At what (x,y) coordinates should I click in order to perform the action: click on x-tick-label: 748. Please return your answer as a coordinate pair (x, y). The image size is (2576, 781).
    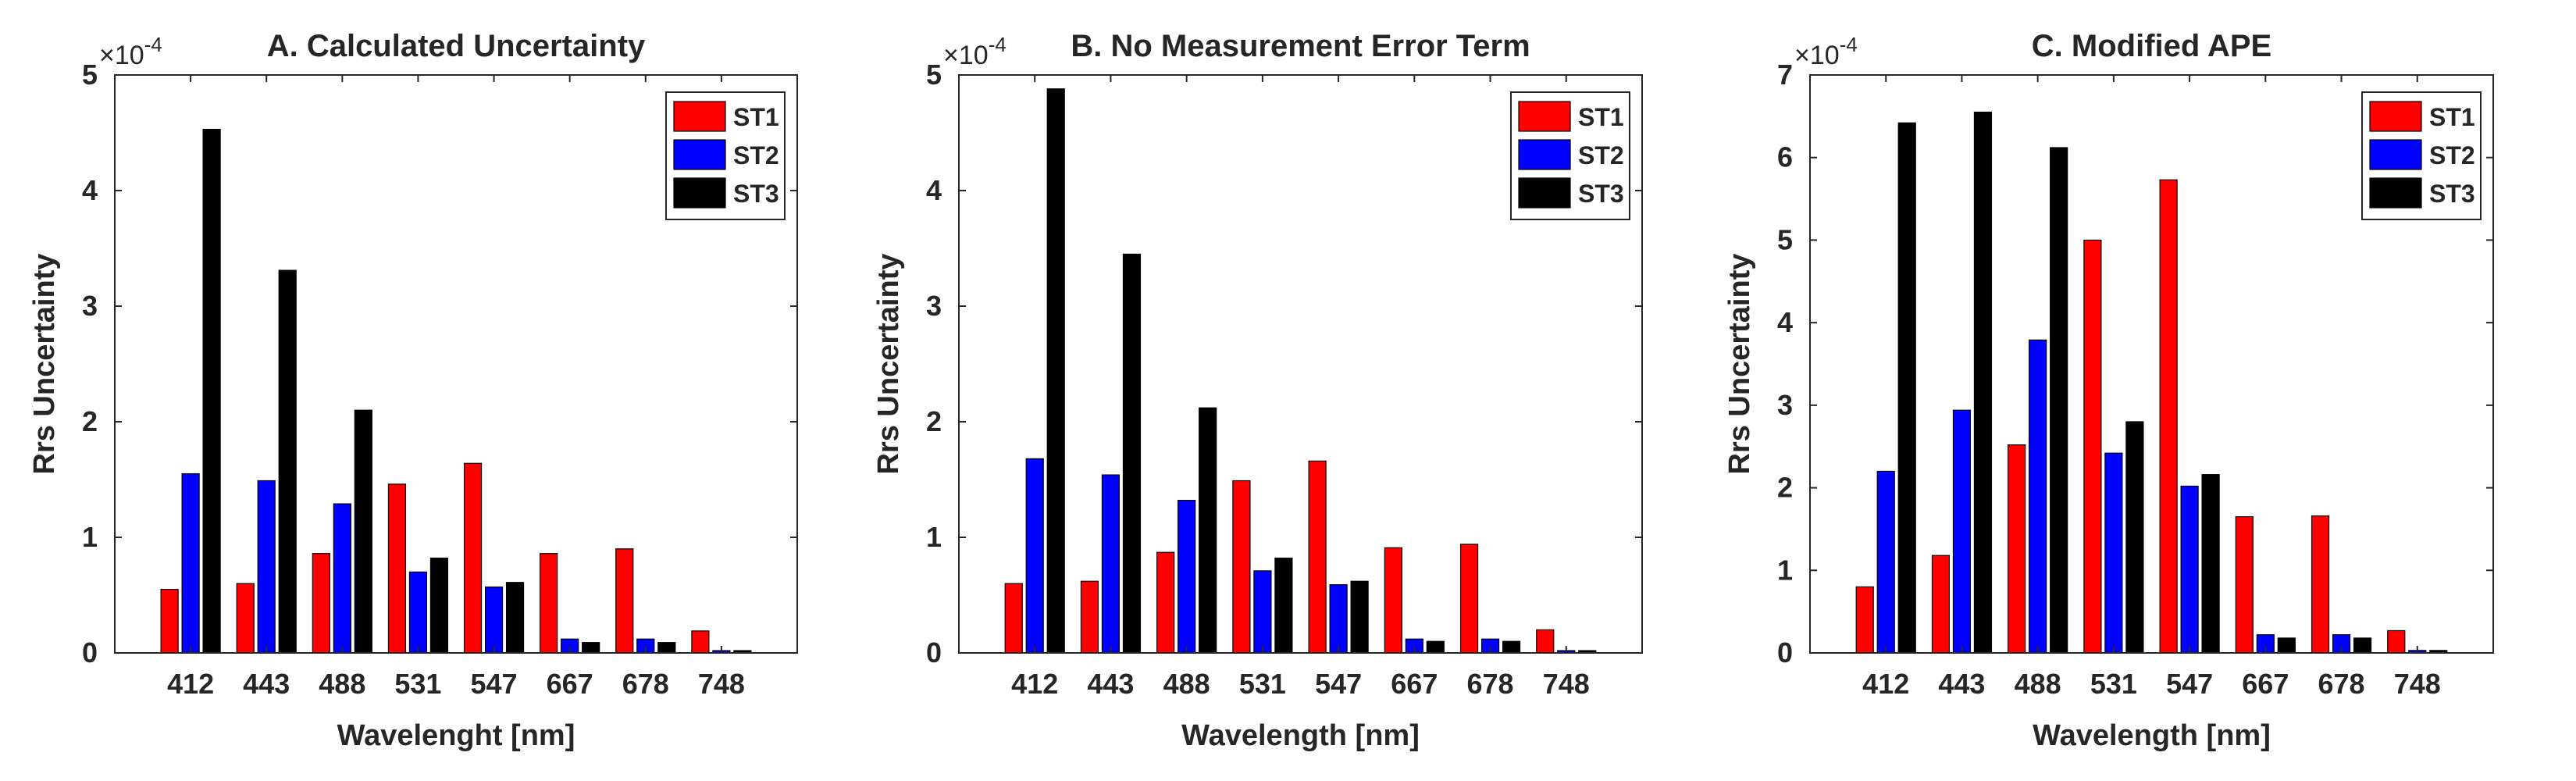
    Looking at the image, I should click on (721, 684).